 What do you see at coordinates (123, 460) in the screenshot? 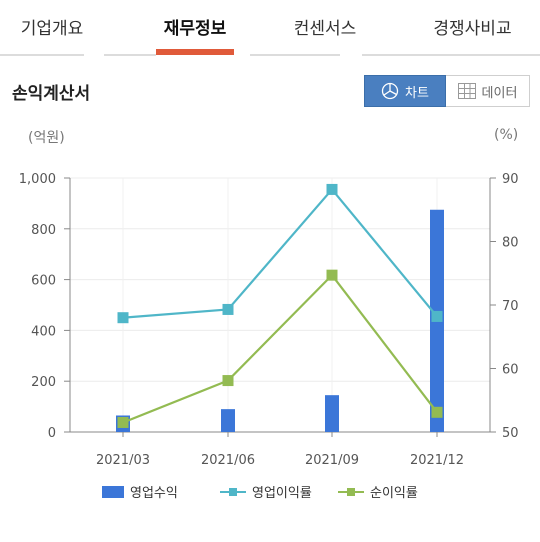
I see `x-tick-label: 2021/03` at bounding box center [123, 460].